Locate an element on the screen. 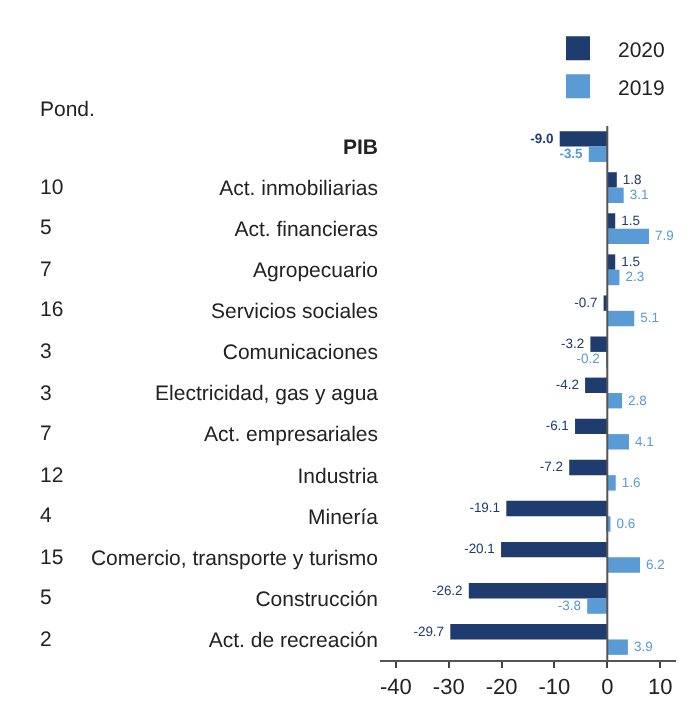 The image size is (696, 720). x-tick-label: -10 is located at coordinates (554, 688).